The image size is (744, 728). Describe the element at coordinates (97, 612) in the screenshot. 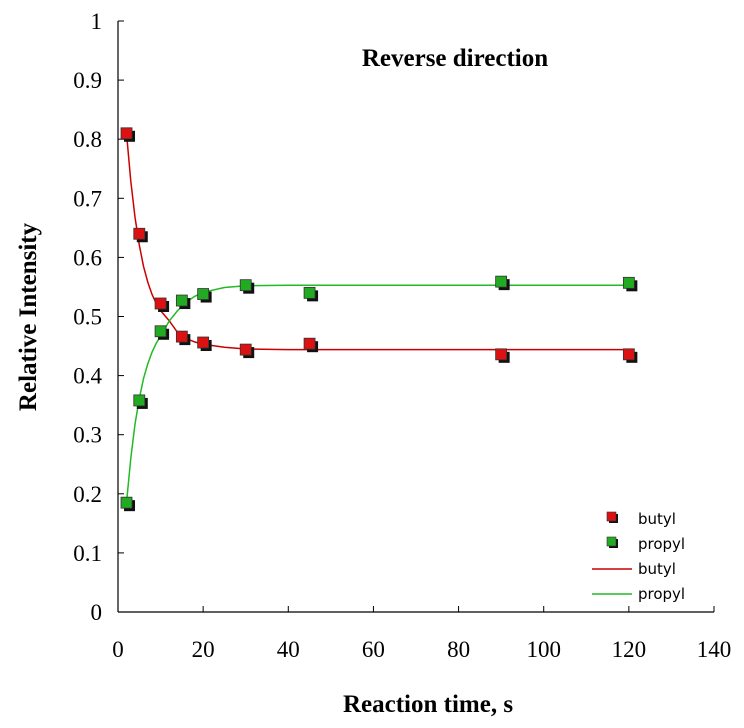

I see `y-tick-label: 0` at that location.